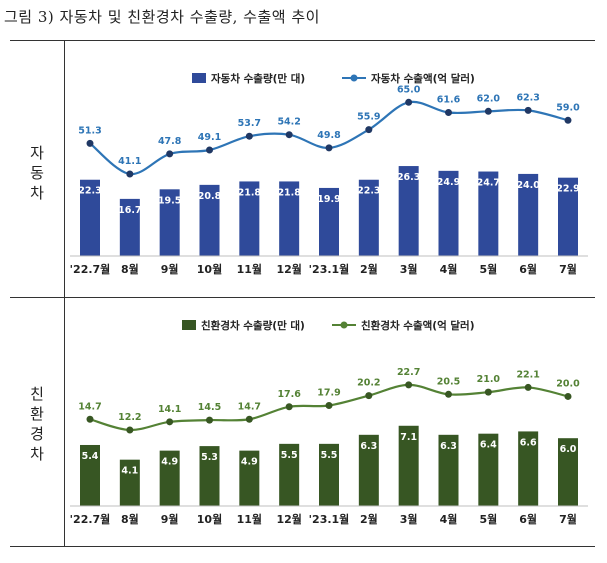  Describe the element at coordinates (328, 325) in the screenshot. I see `legend: 친환경차 수출량(만 대) 친환경차 수출액(억 달러)` at that location.